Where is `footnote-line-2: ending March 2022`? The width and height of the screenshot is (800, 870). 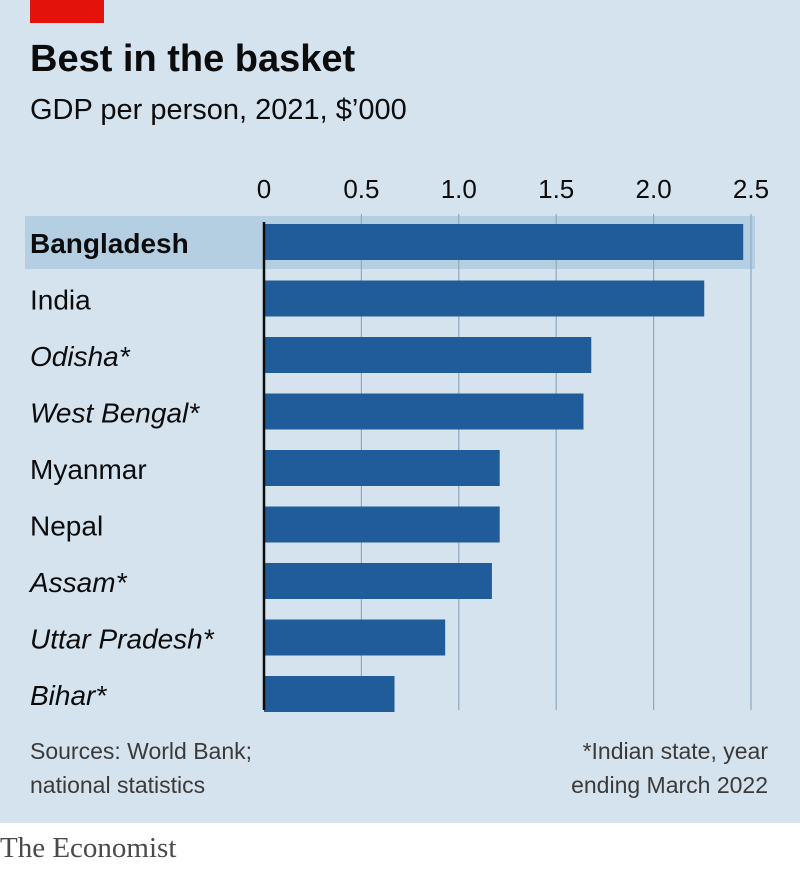
footnote-line-2: ending March 2022 is located at coordinates (669, 785).